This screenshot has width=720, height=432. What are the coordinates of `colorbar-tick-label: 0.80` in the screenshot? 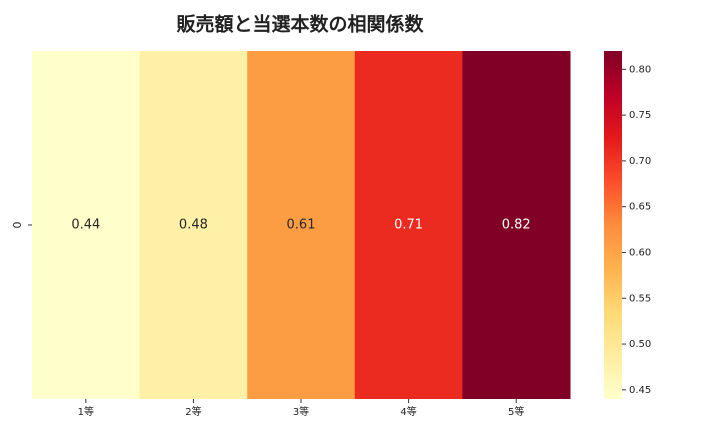 It's located at (640, 69).